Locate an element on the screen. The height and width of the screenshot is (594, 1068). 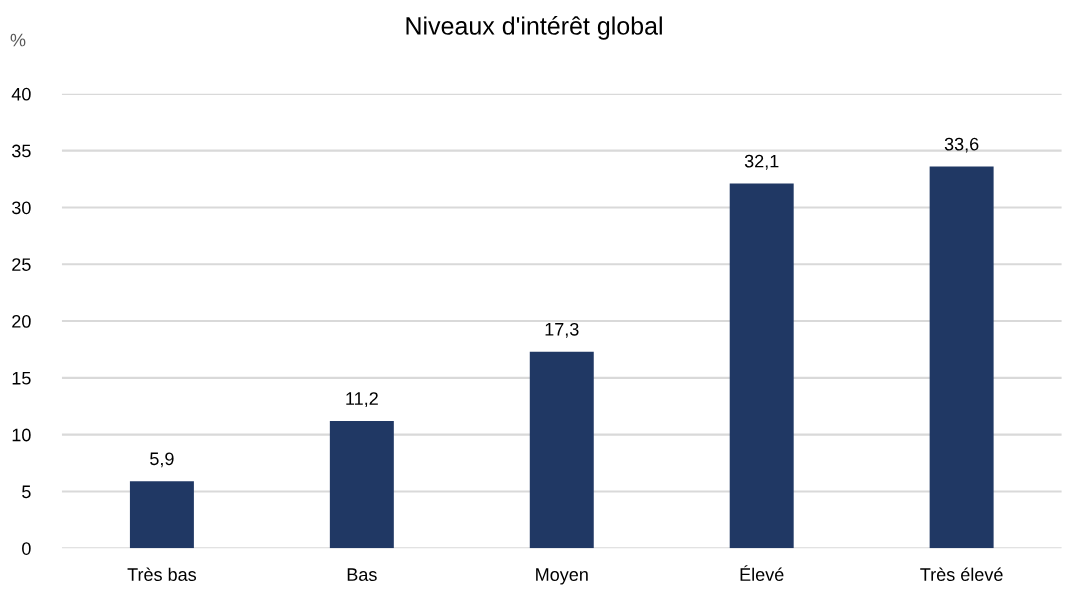
x-tick-label: Très bas is located at coordinates (162, 574).